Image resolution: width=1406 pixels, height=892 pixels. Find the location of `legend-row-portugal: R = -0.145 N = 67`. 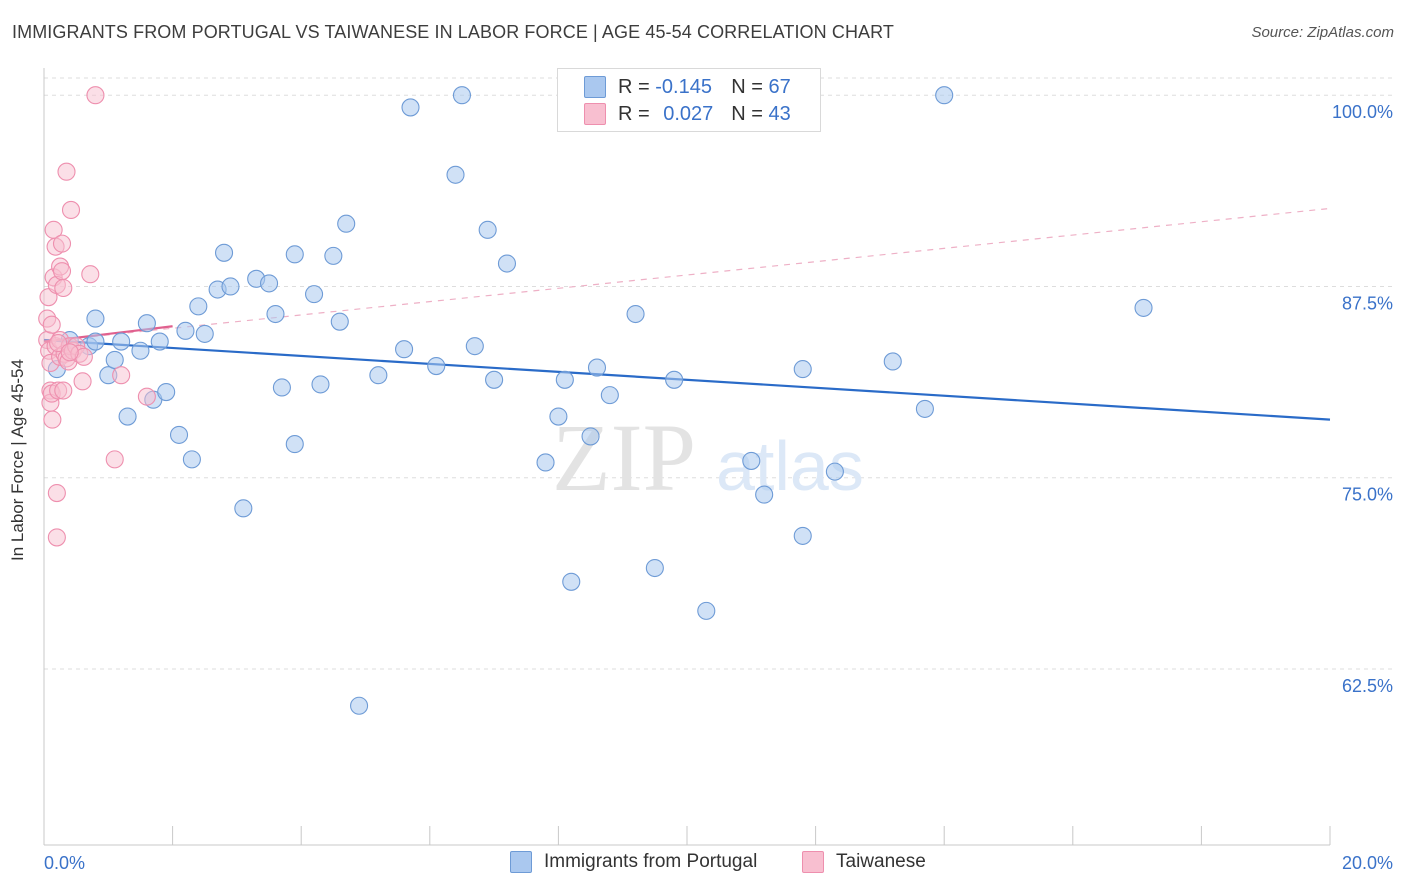

legend-row-portugal: R = -0.145 N = 67 is located at coordinates (687, 87).